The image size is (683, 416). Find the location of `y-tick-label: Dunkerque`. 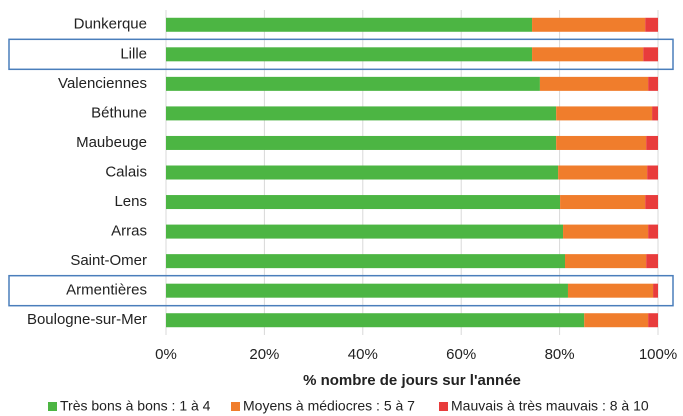

y-tick-label: Dunkerque is located at coordinates (110, 24).